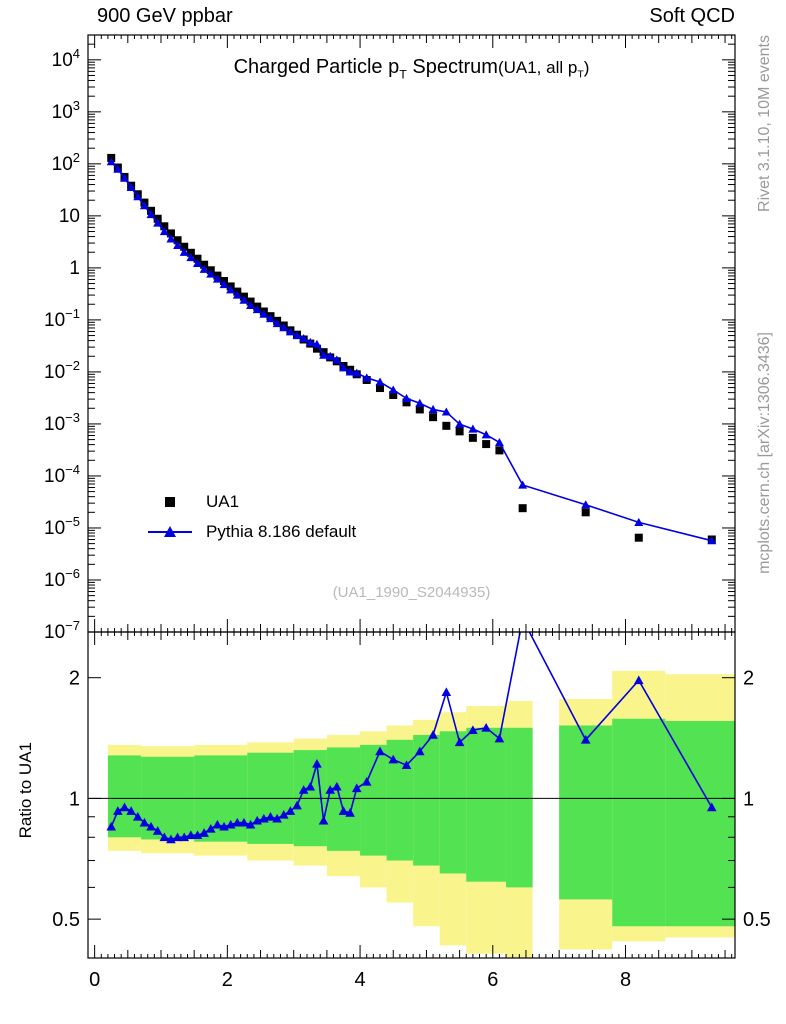  I want to click on legend: UA1 Pythia 8.186 default, so click(252, 517).